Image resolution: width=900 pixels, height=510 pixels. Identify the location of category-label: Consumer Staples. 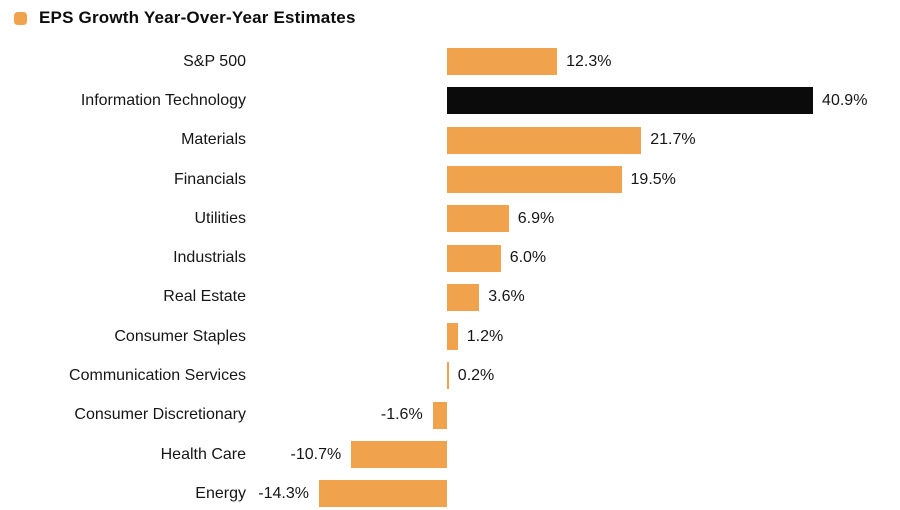
(180, 336).